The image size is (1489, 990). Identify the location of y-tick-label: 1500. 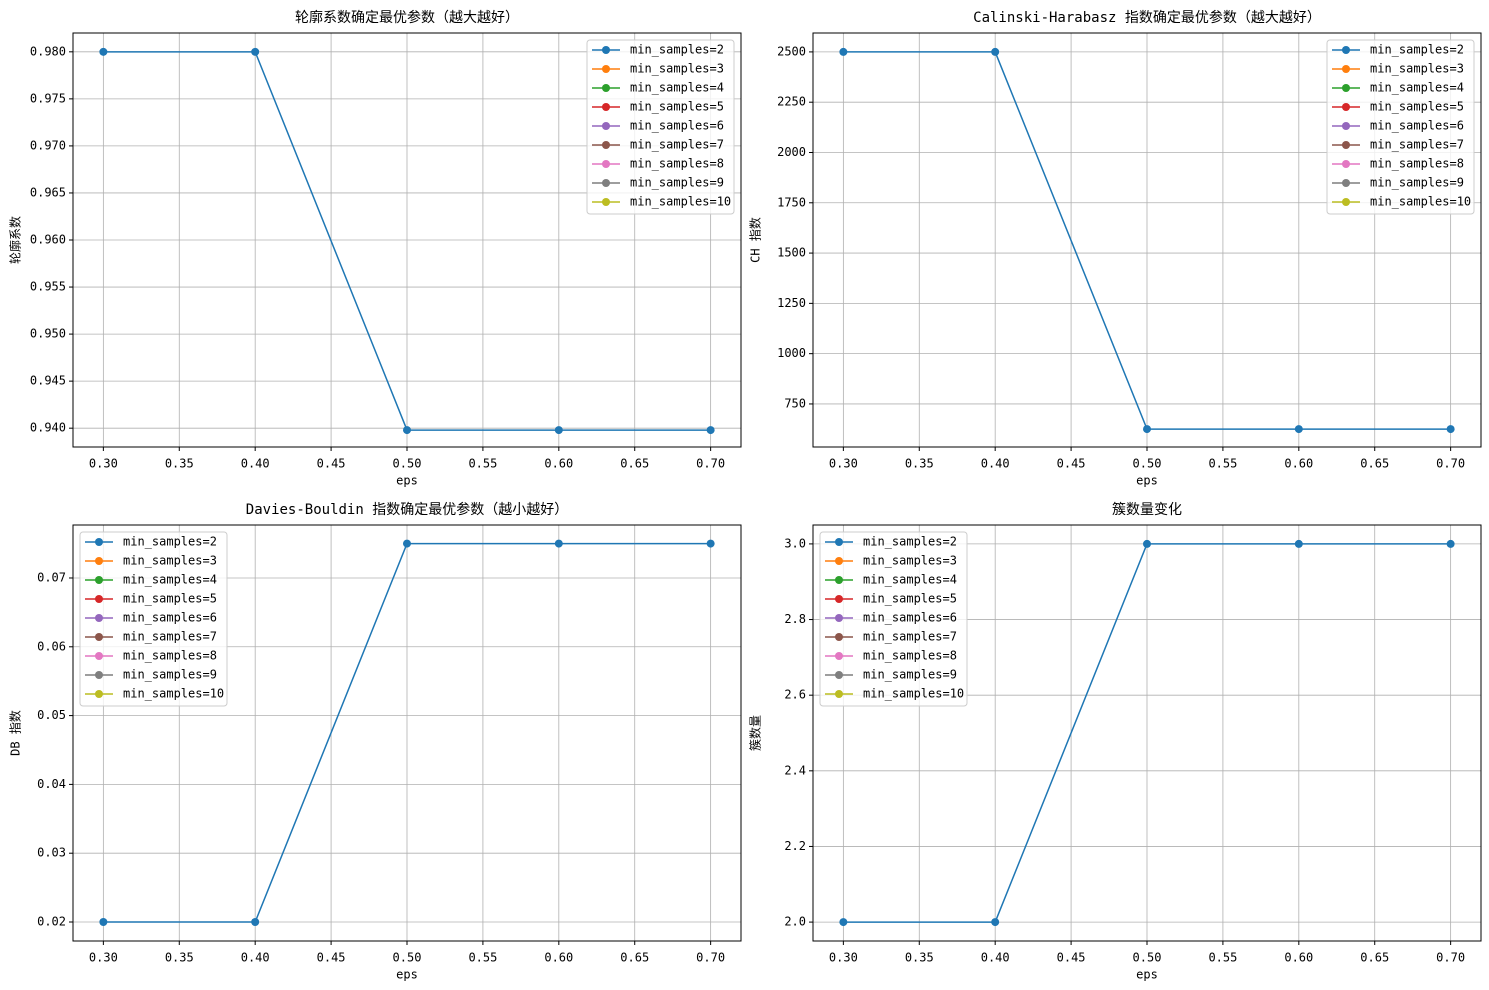
(791, 253).